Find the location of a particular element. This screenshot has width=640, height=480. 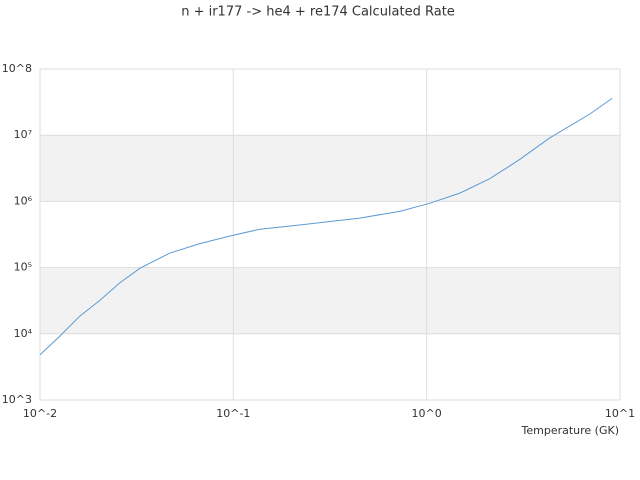

x-tick-label: 10^1 is located at coordinates (620, 413).